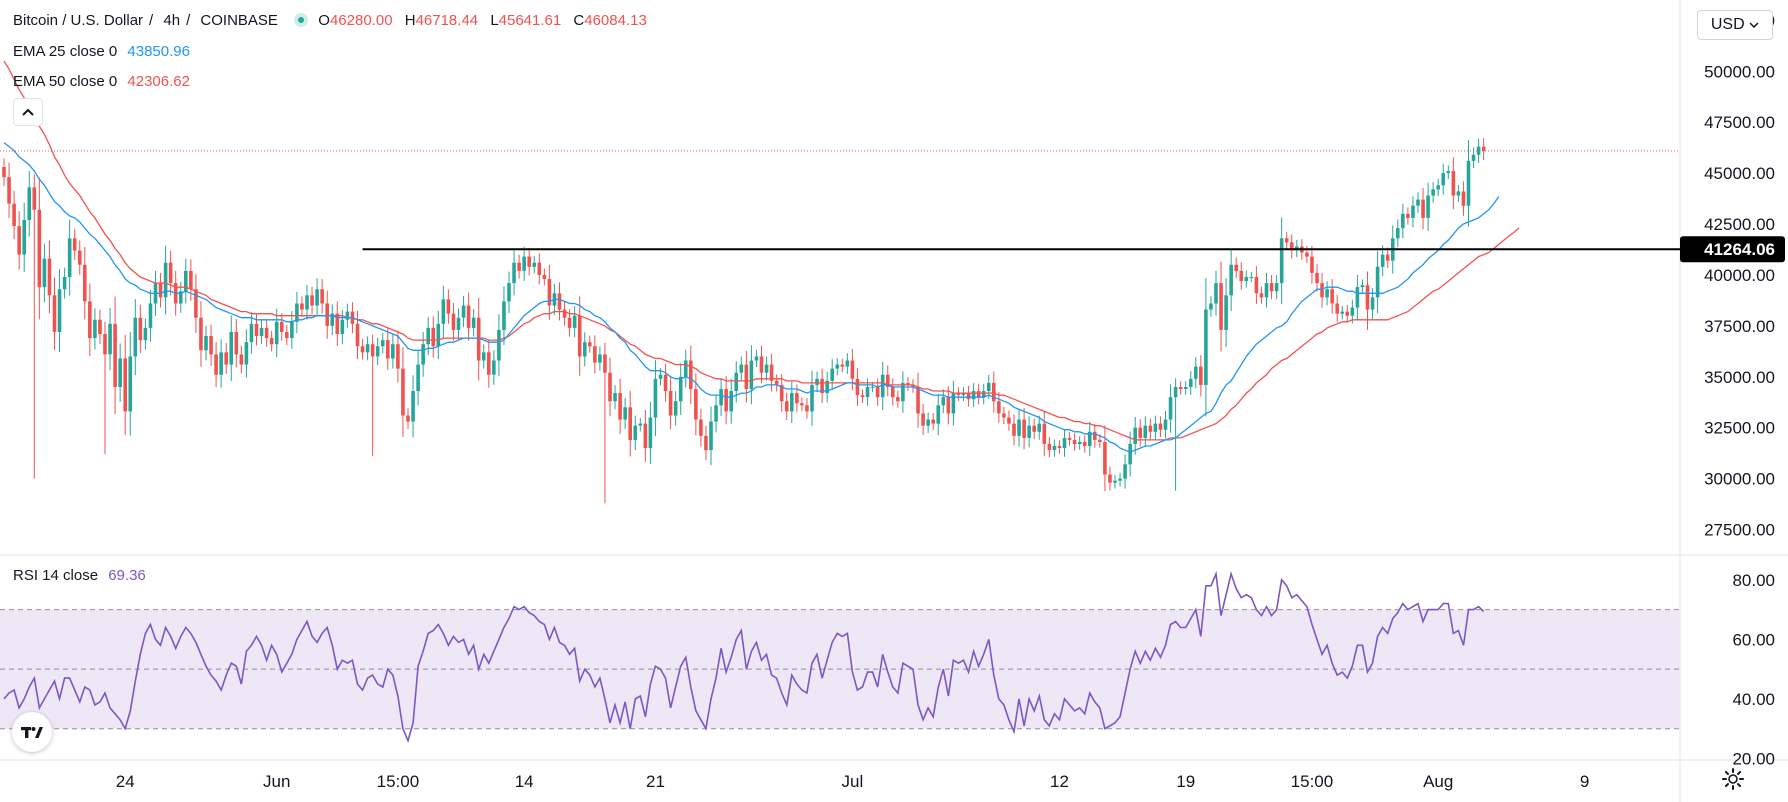  Describe the element at coordinates (188, 20) in the screenshot. I see `exchange-sep: /` at that location.